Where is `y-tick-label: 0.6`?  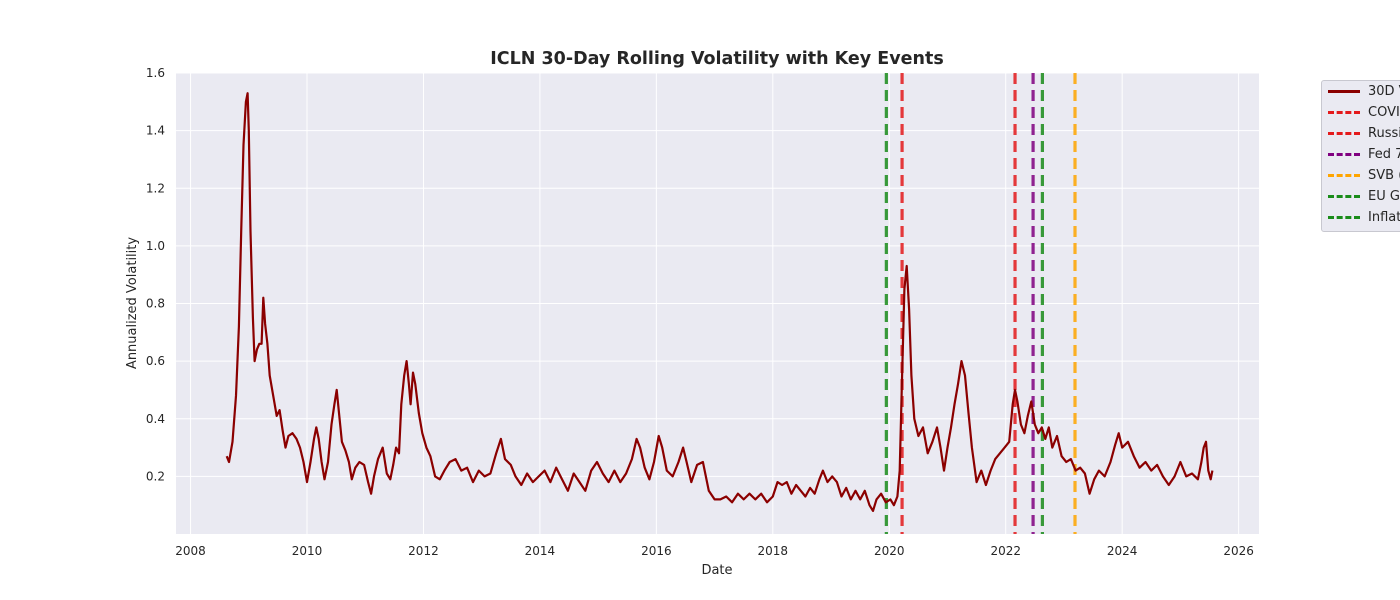
y-tick-label: 0.6 is located at coordinates (155, 361).